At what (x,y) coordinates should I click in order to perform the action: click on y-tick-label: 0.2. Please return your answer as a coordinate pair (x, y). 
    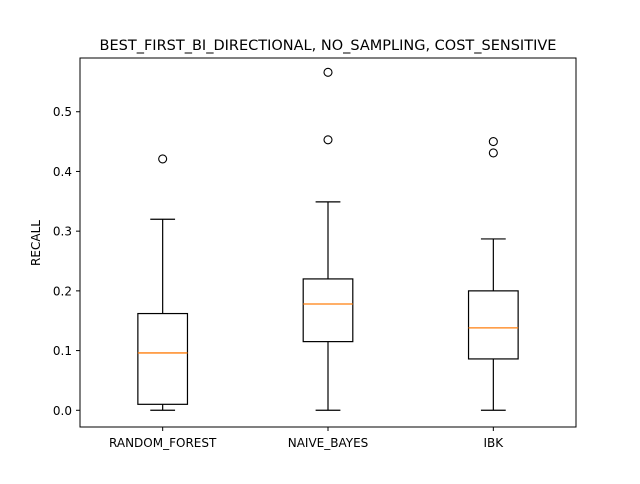
    Looking at the image, I should click on (62, 291).